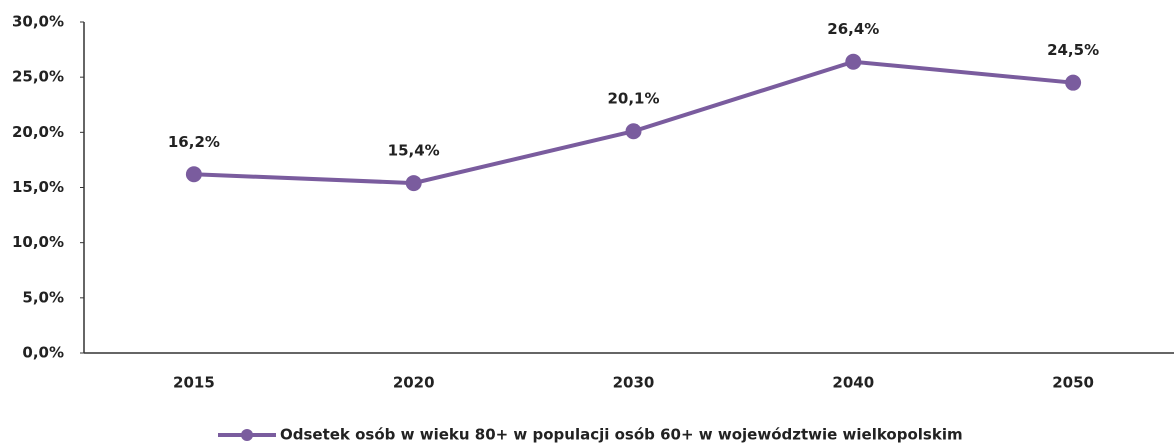 Image resolution: width=1174 pixels, height=443 pixels. I want to click on data-label: 16,2%, so click(194, 142).